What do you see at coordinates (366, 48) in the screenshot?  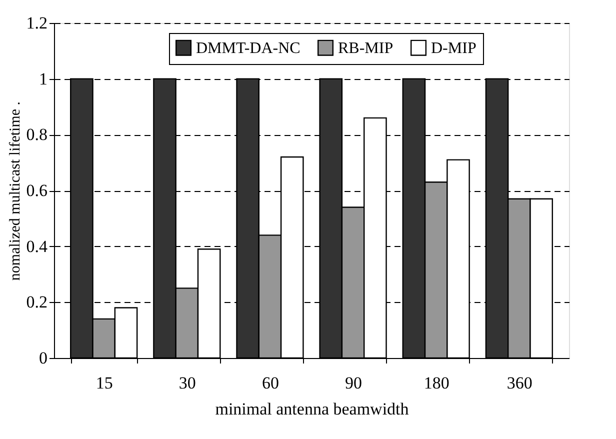 I see `legend-label: RB-MIP` at bounding box center [366, 48].